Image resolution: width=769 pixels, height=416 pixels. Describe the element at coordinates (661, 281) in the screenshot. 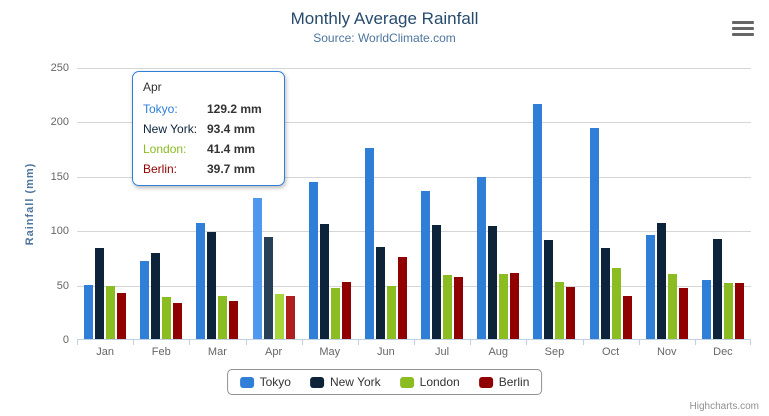

I see `bar-new-york-nov` at that location.